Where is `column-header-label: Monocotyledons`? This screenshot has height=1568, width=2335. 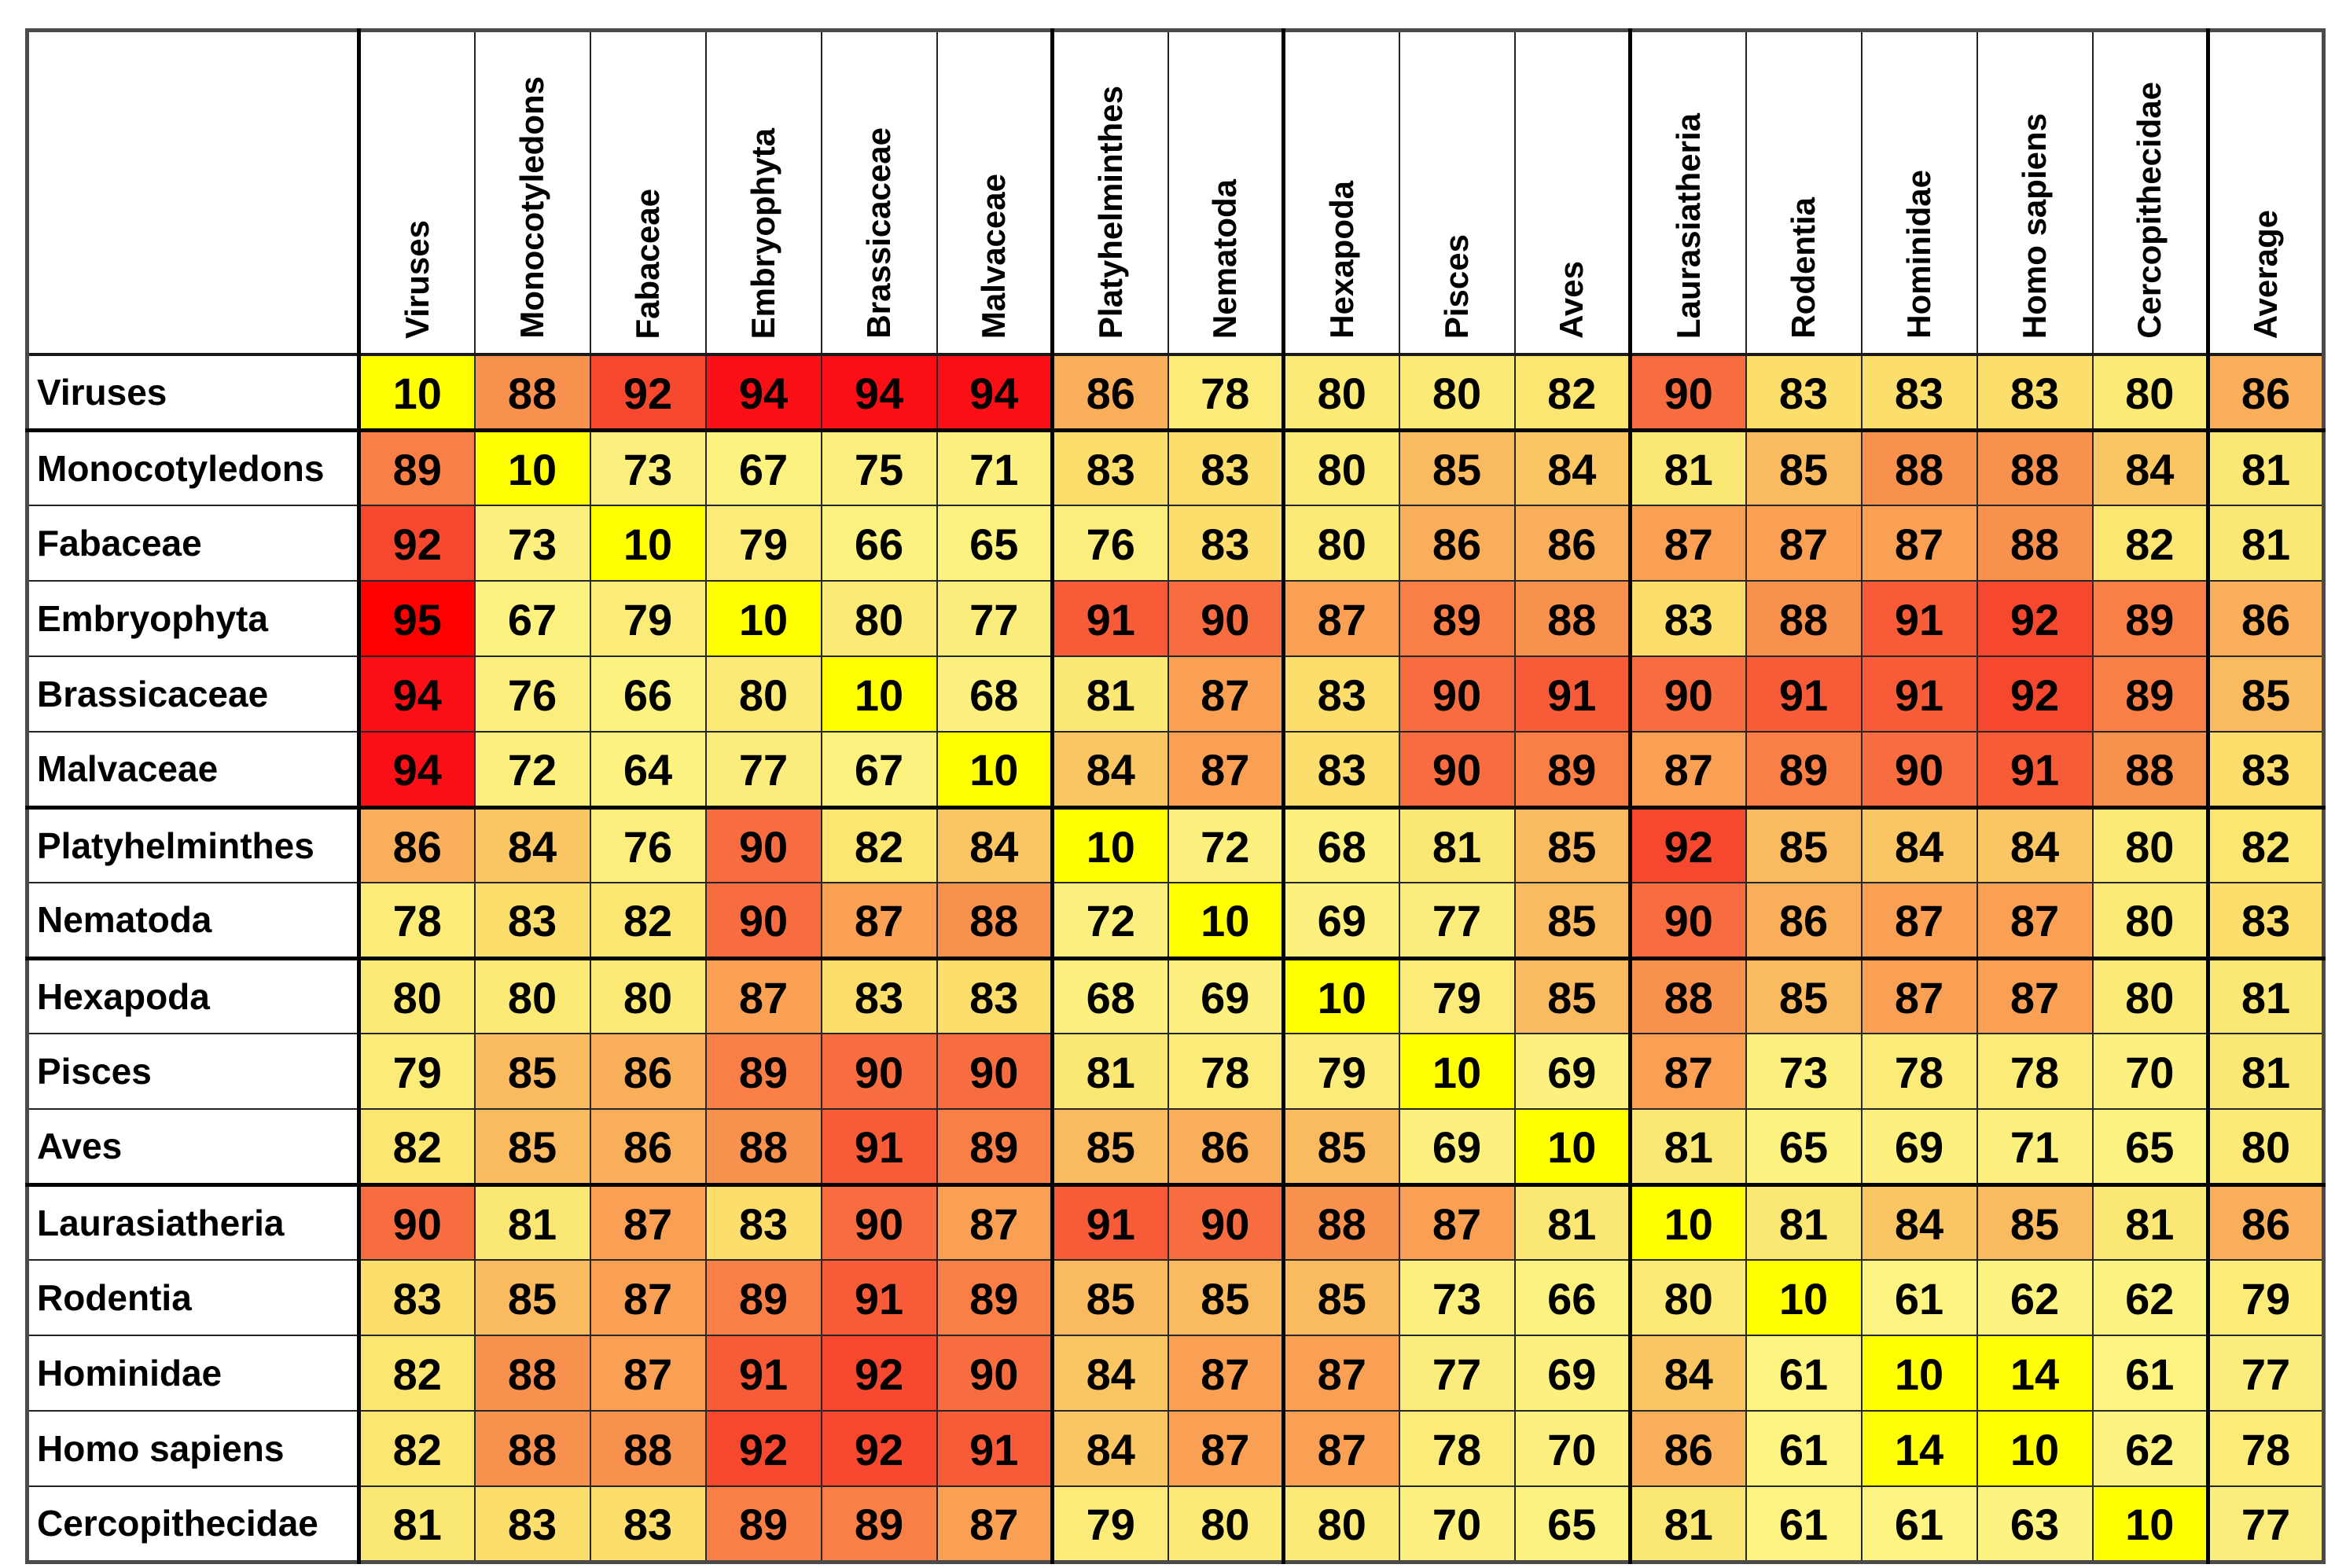
column-header-label: Monocotyledons is located at coordinates (531, 207).